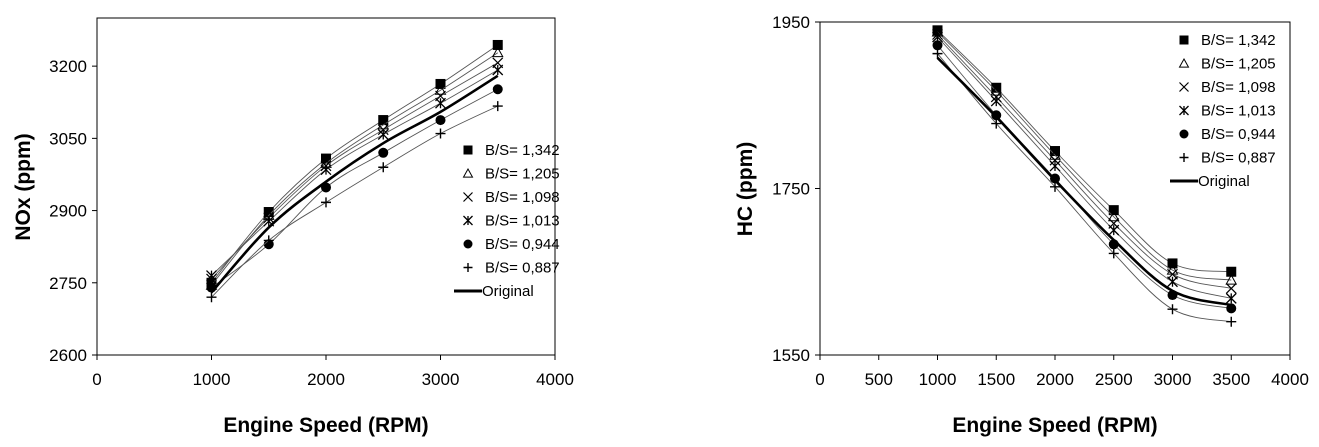 The height and width of the screenshot is (447, 1319). I want to click on y-tick-label: 2600, so click(68, 355).